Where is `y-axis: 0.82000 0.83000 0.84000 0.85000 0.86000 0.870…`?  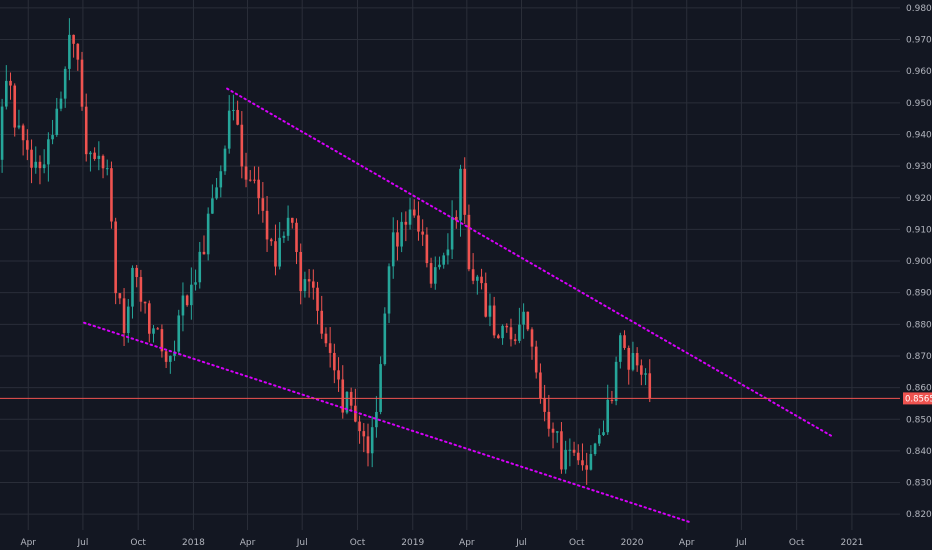 y-axis: 0.82000 0.83000 0.84000 0.85000 0.86000 0.870… is located at coordinates (919, 262).